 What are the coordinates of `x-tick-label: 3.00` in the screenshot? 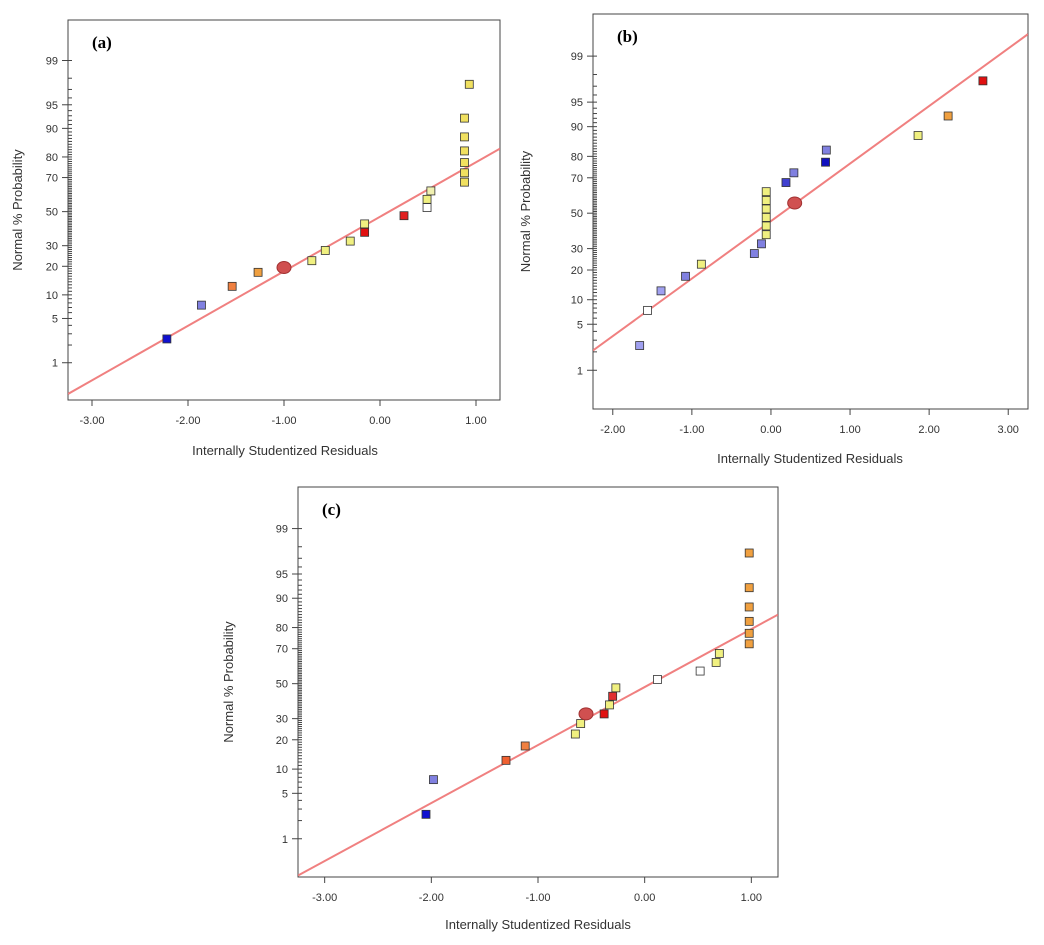 It's located at (1008, 430).